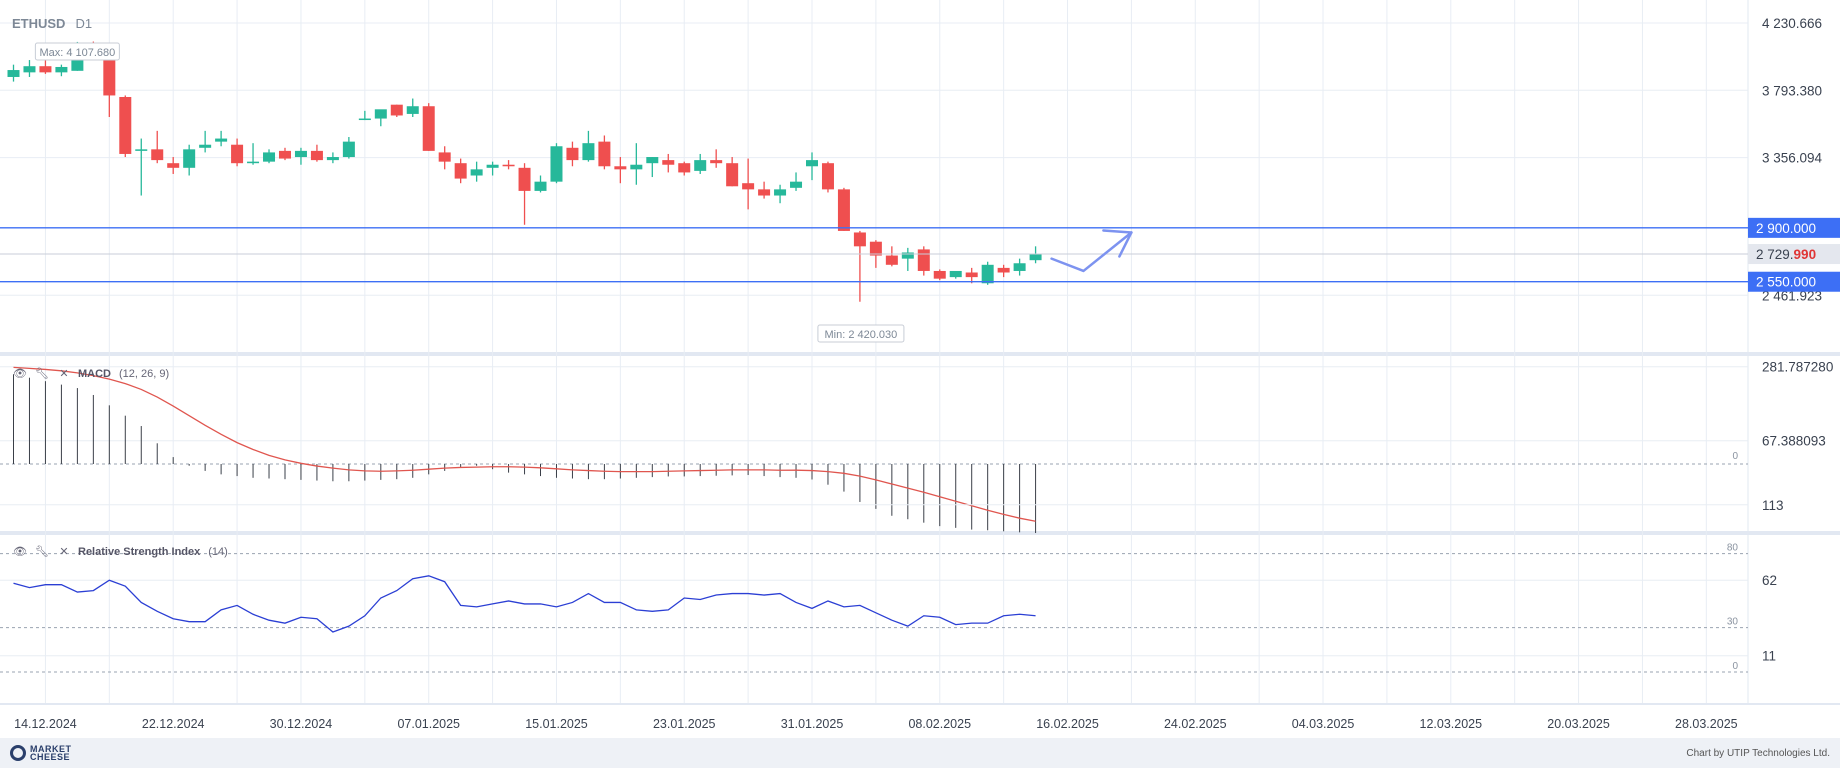  Describe the element at coordinates (45, 724) in the screenshot. I see `x-tick-label: 14.12.2024` at that location.